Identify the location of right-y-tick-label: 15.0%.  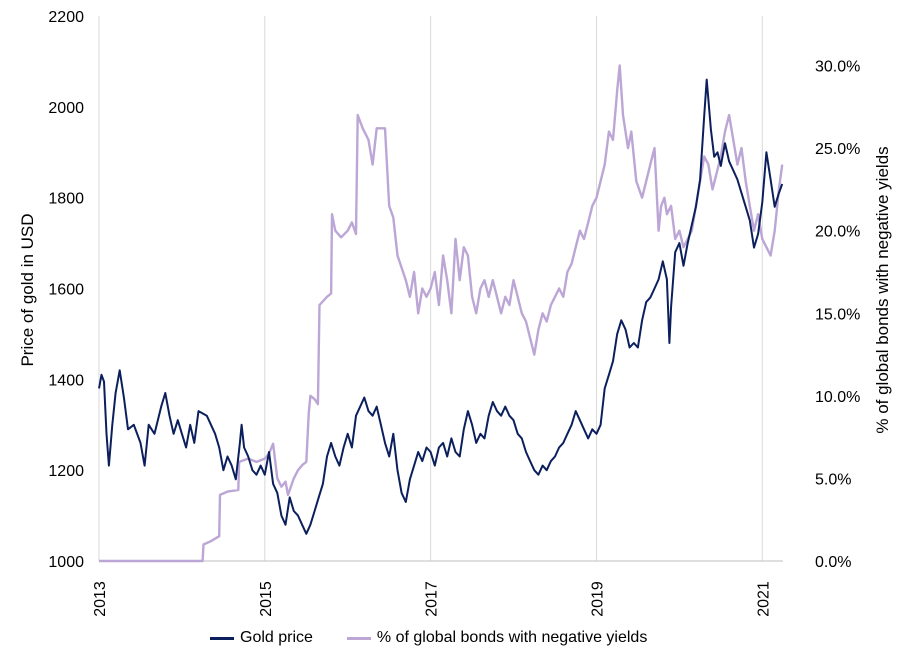
(837, 314).